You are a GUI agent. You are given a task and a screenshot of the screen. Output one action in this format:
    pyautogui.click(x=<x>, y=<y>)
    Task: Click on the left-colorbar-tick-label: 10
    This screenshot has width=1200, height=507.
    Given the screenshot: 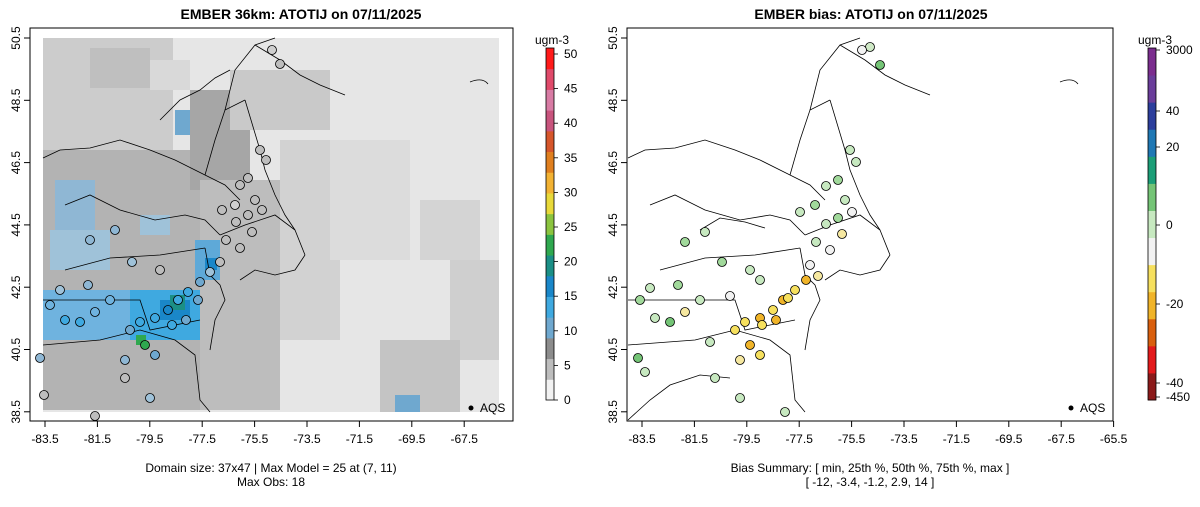 What is the action you would take?
    pyautogui.click(x=571, y=331)
    